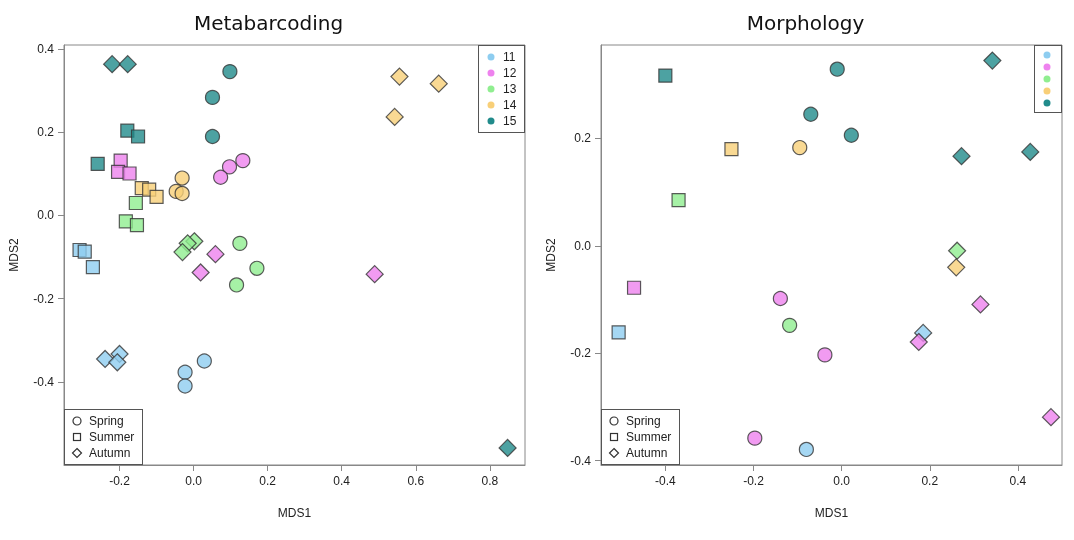 The height and width of the screenshot is (540, 1074). What do you see at coordinates (490, 481) in the screenshot?
I see `x-tick-label: 0.8` at bounding box center [490, 481].